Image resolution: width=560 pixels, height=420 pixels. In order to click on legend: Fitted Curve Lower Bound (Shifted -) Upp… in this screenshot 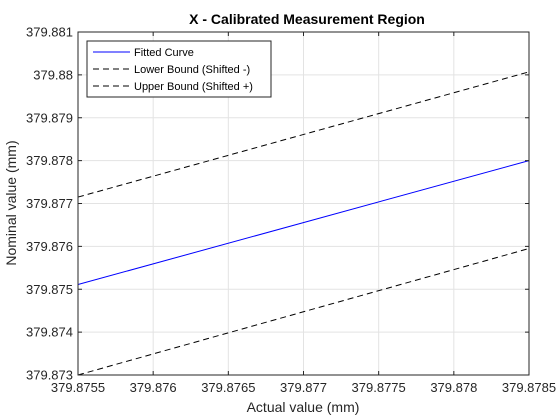, I will do `click(179, 69)`.